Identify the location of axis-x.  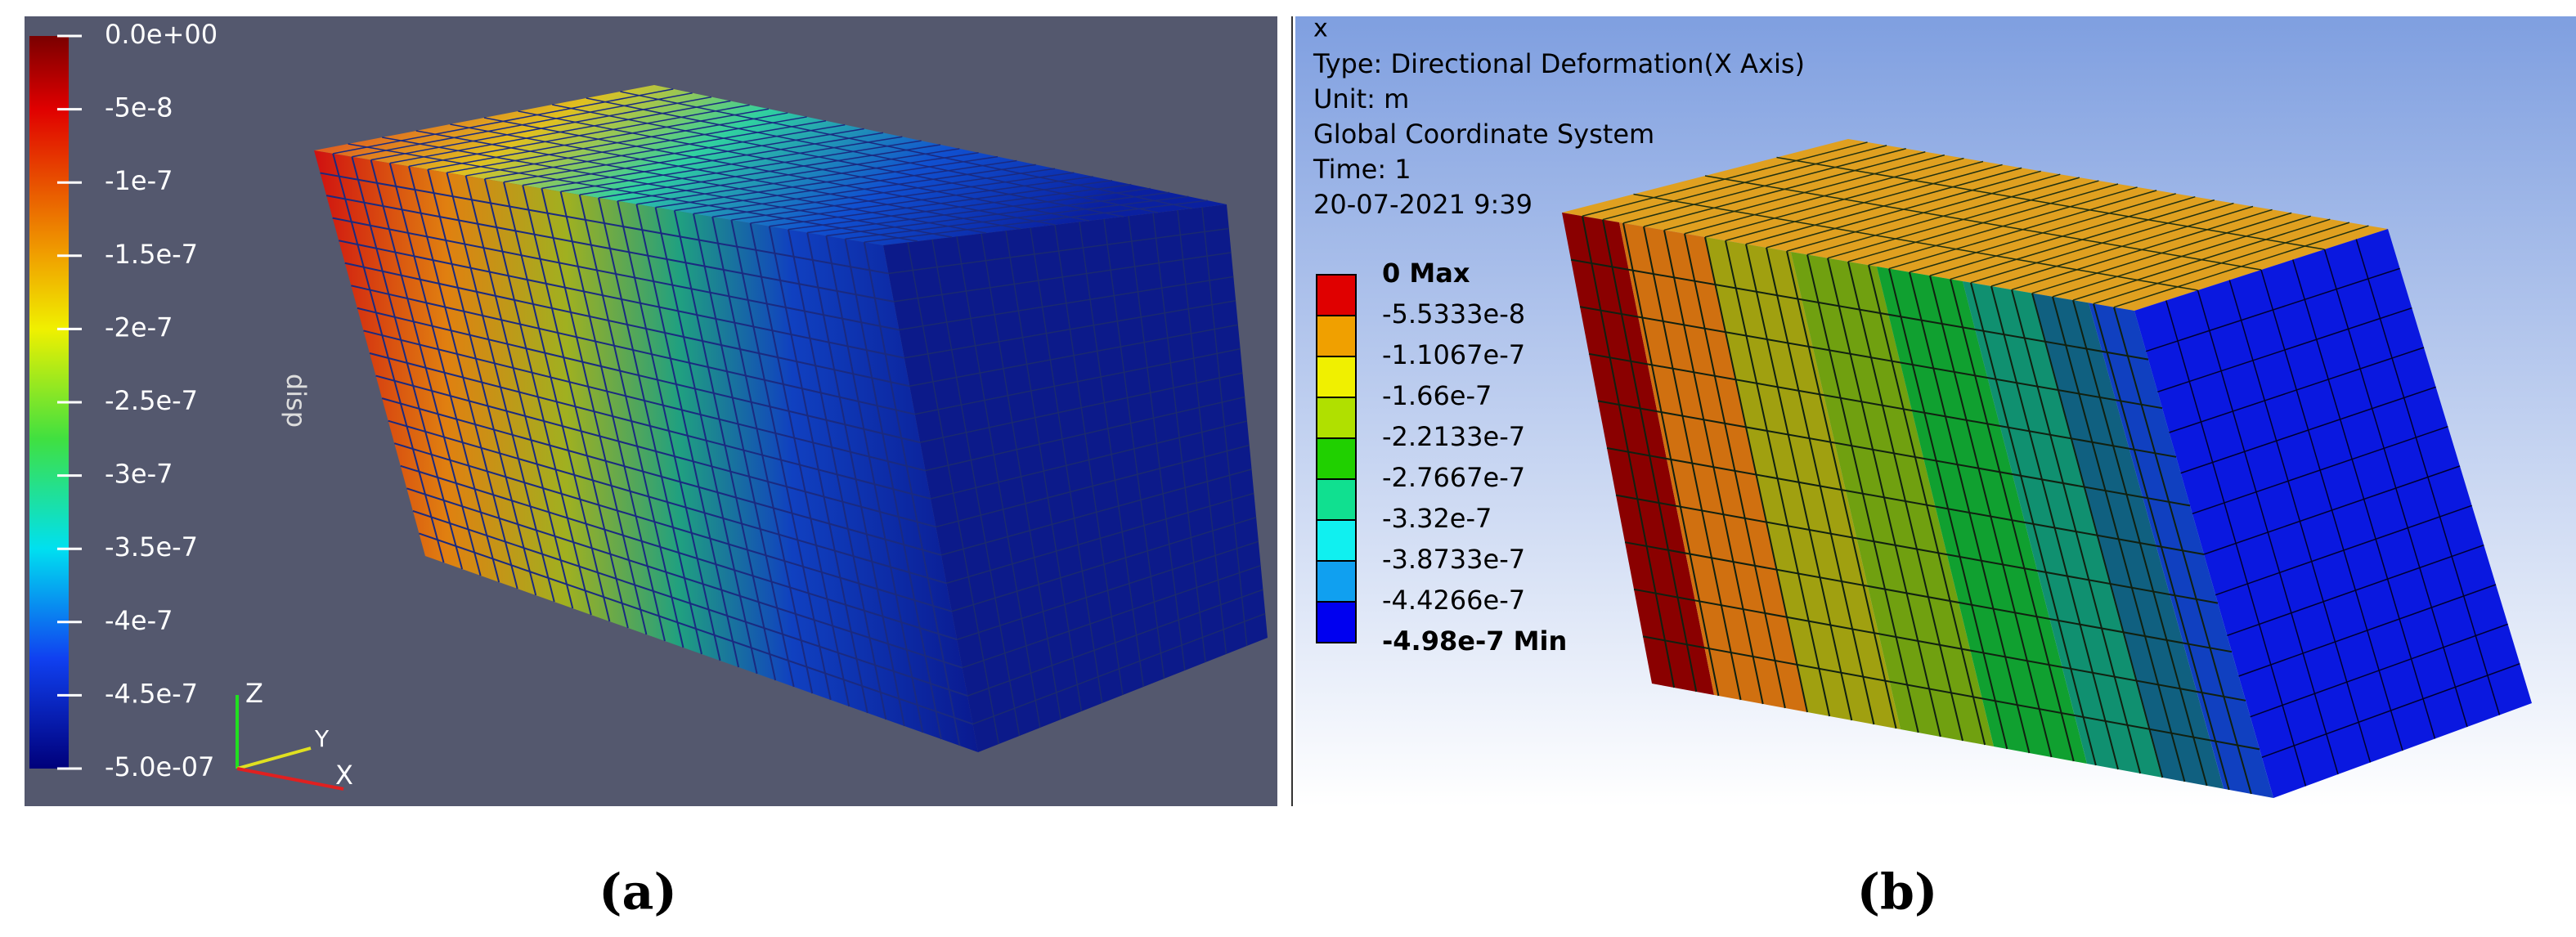
(290, 779).